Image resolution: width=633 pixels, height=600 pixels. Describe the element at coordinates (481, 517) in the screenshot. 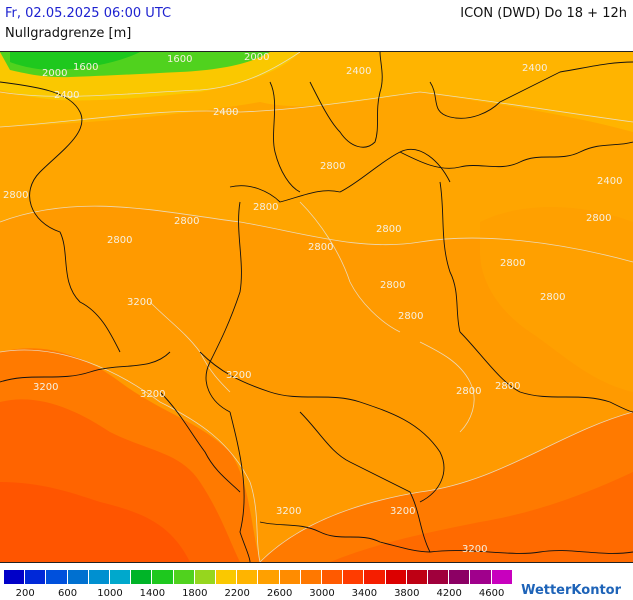

I see `field-band-3200-3400-se` at that location.